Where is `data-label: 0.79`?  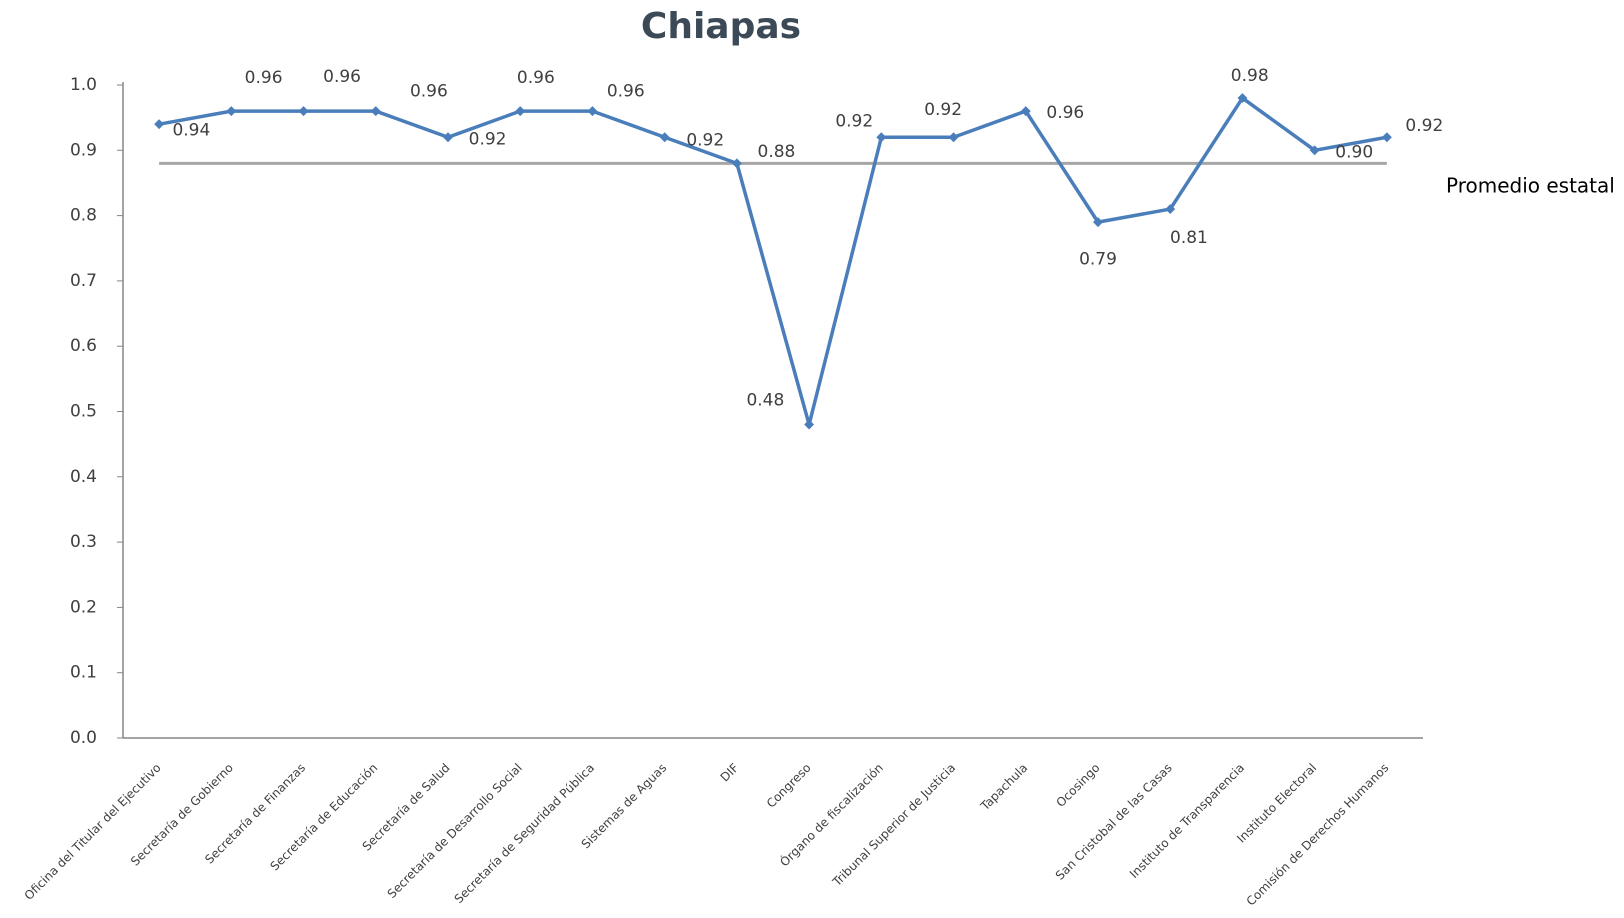
data-label: 0.79 is located at coordinates (1098, 260).